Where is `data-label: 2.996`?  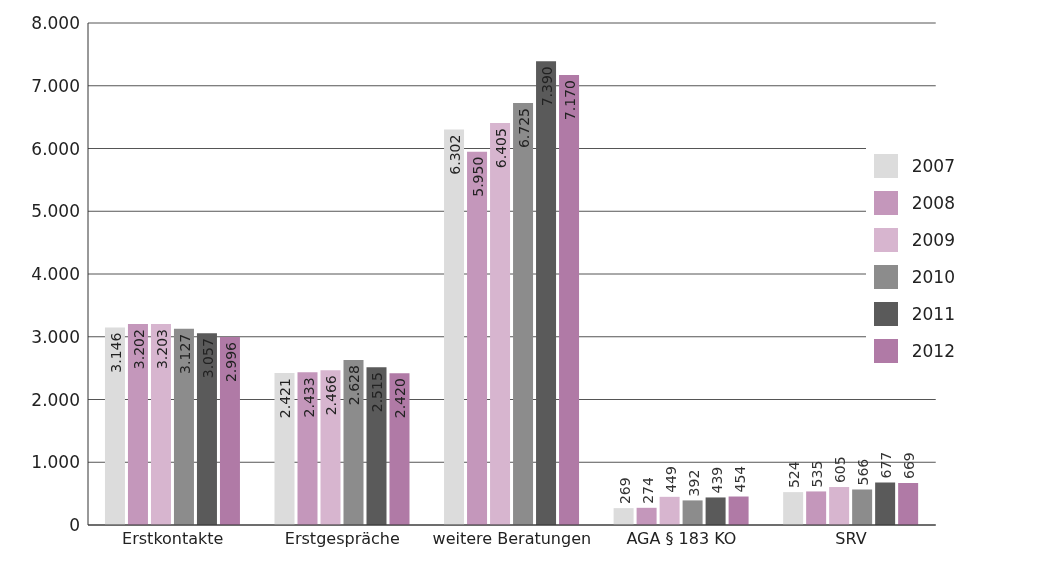 data-label: 2.996 is located at coordinates (230, 362).